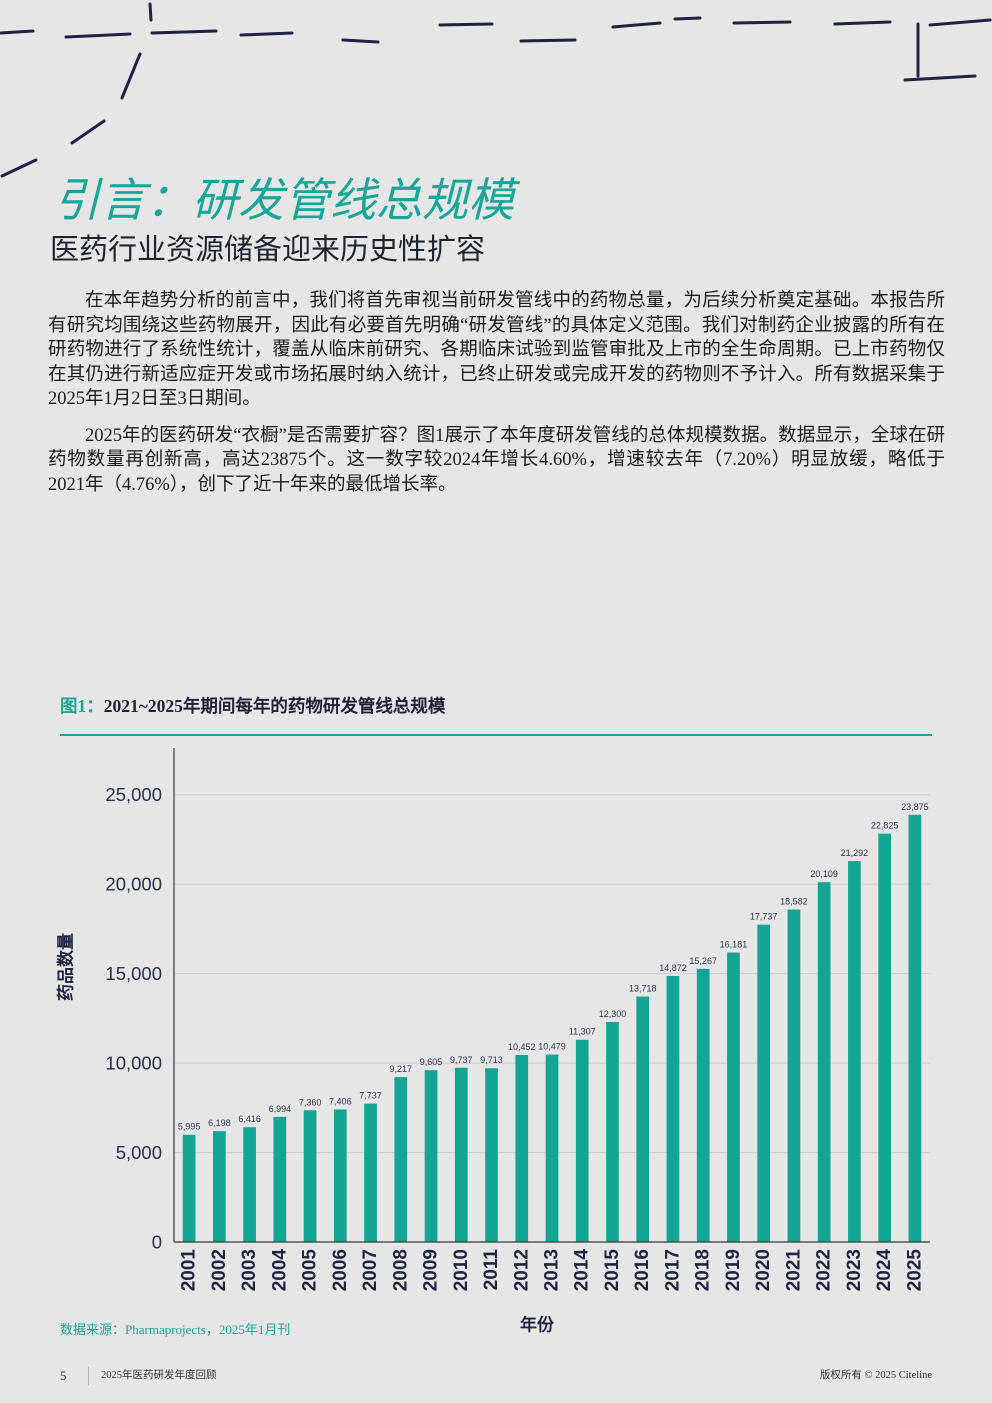 The height and width of the screenshot is (1403, 992). I want to click on bar-2020, so click(764, 1083).